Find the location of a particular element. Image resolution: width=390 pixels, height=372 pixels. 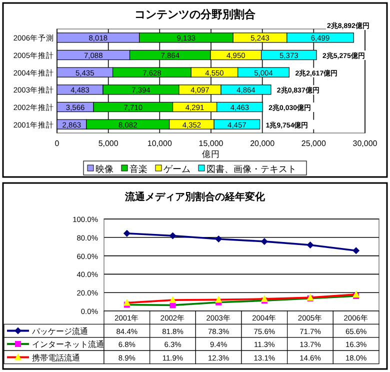

x-tick-label: 10,000 is located at coordinates (159, 143).